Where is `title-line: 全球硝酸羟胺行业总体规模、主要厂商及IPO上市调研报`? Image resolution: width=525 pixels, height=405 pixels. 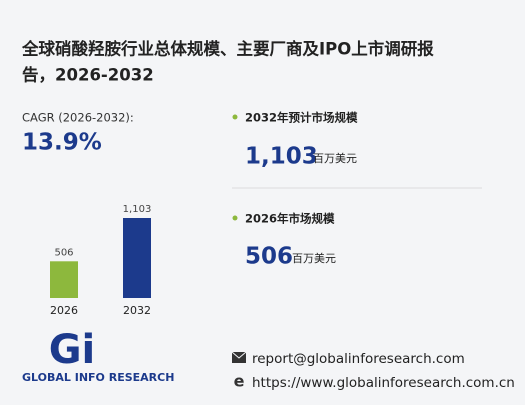 title-line: 全球硝酸羟胺行业总体规模、主要厂商及IPO上市调研报 is located at coordinates (227, 49).